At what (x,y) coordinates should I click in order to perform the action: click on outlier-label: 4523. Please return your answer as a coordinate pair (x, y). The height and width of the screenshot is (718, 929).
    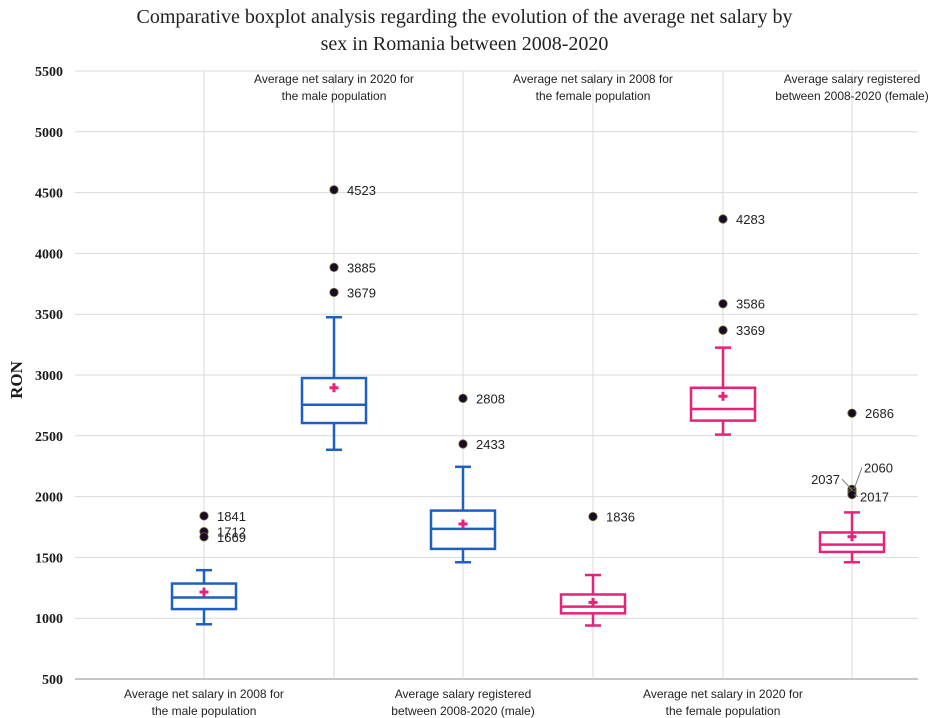
    Looking at the image, I should click on (361, 190).